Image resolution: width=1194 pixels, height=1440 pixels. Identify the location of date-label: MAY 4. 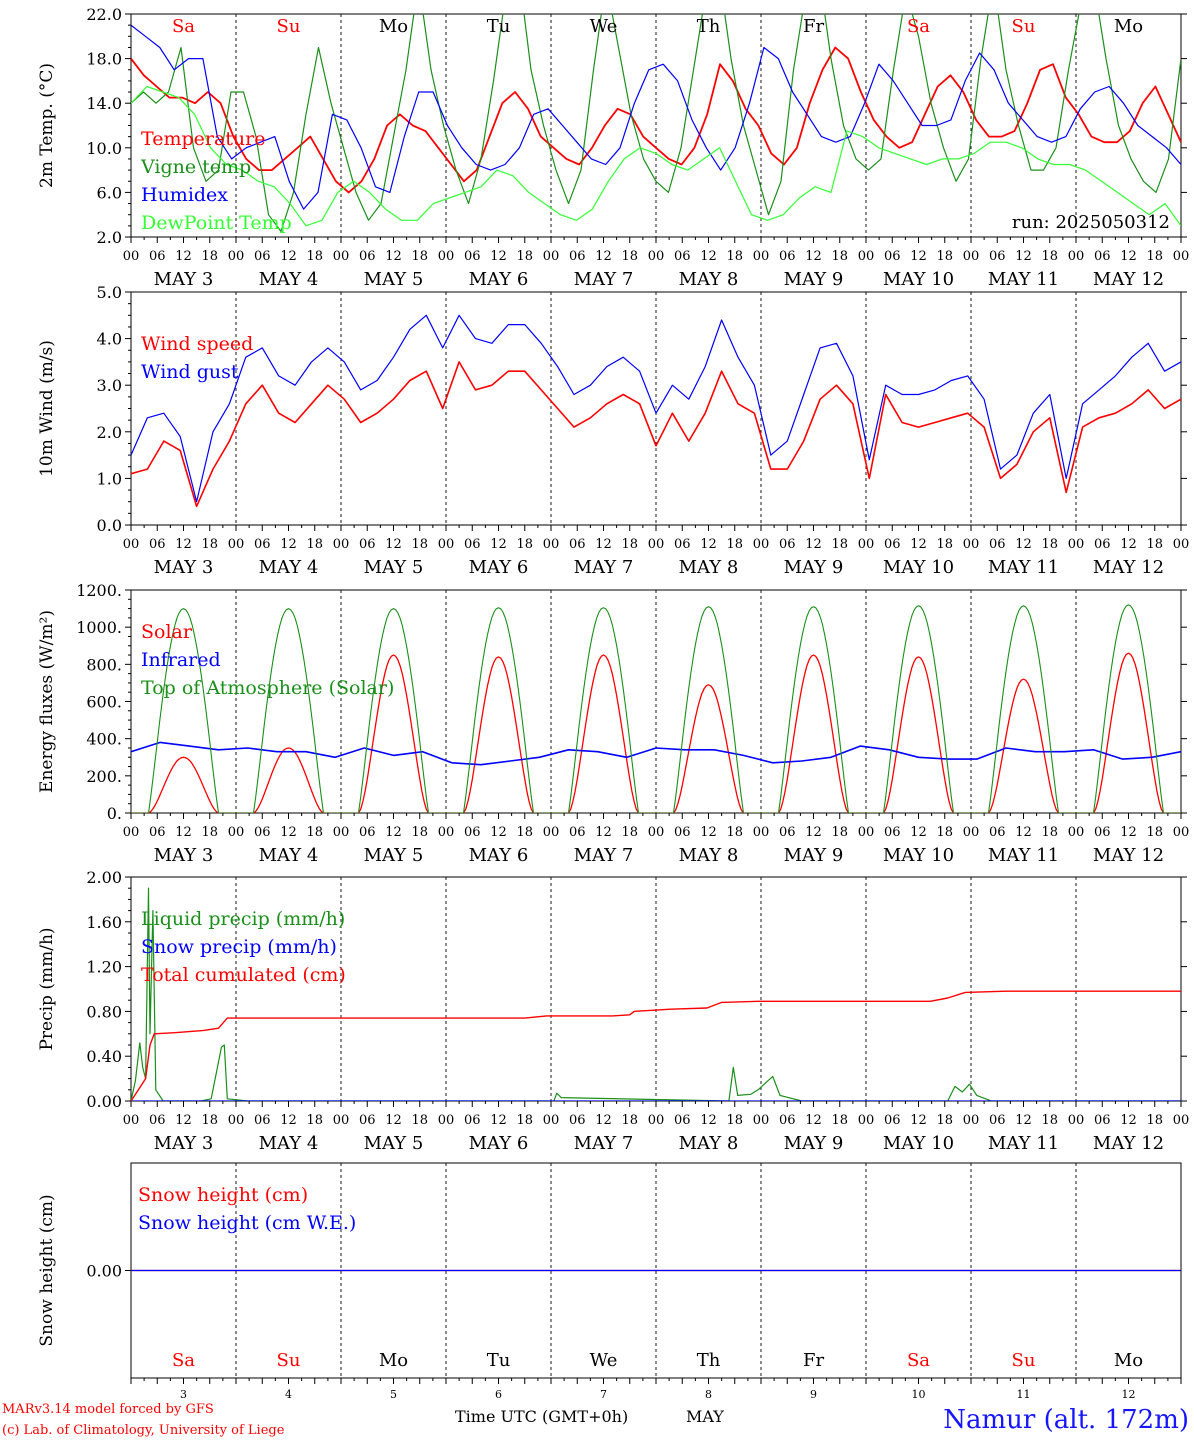
(289, 567).